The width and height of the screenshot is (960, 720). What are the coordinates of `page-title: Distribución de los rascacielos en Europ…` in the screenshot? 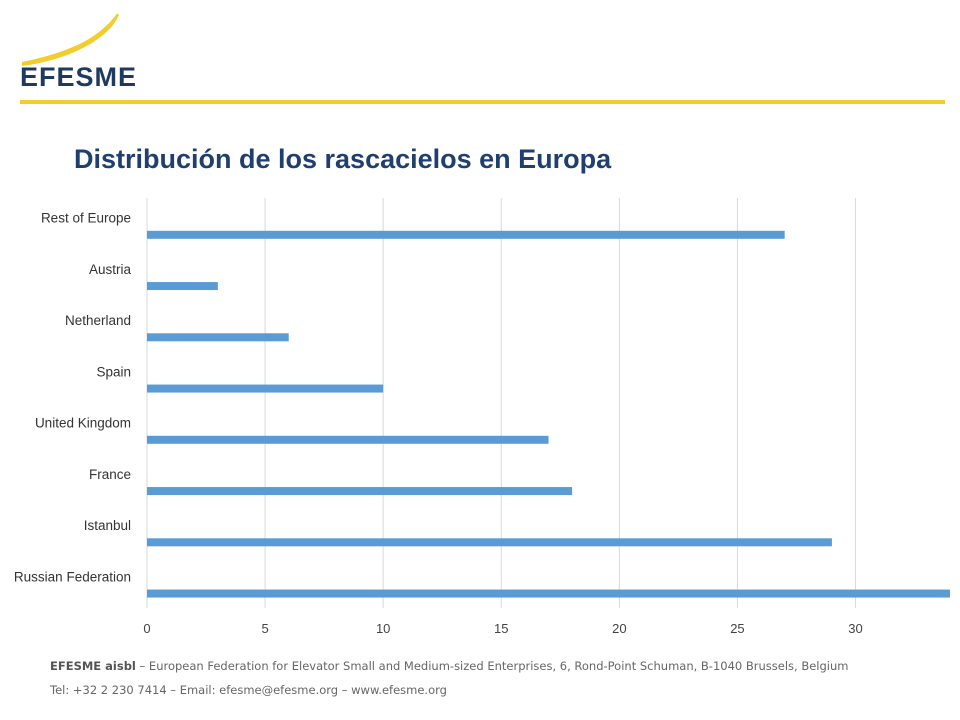 It's located at (343, 159).